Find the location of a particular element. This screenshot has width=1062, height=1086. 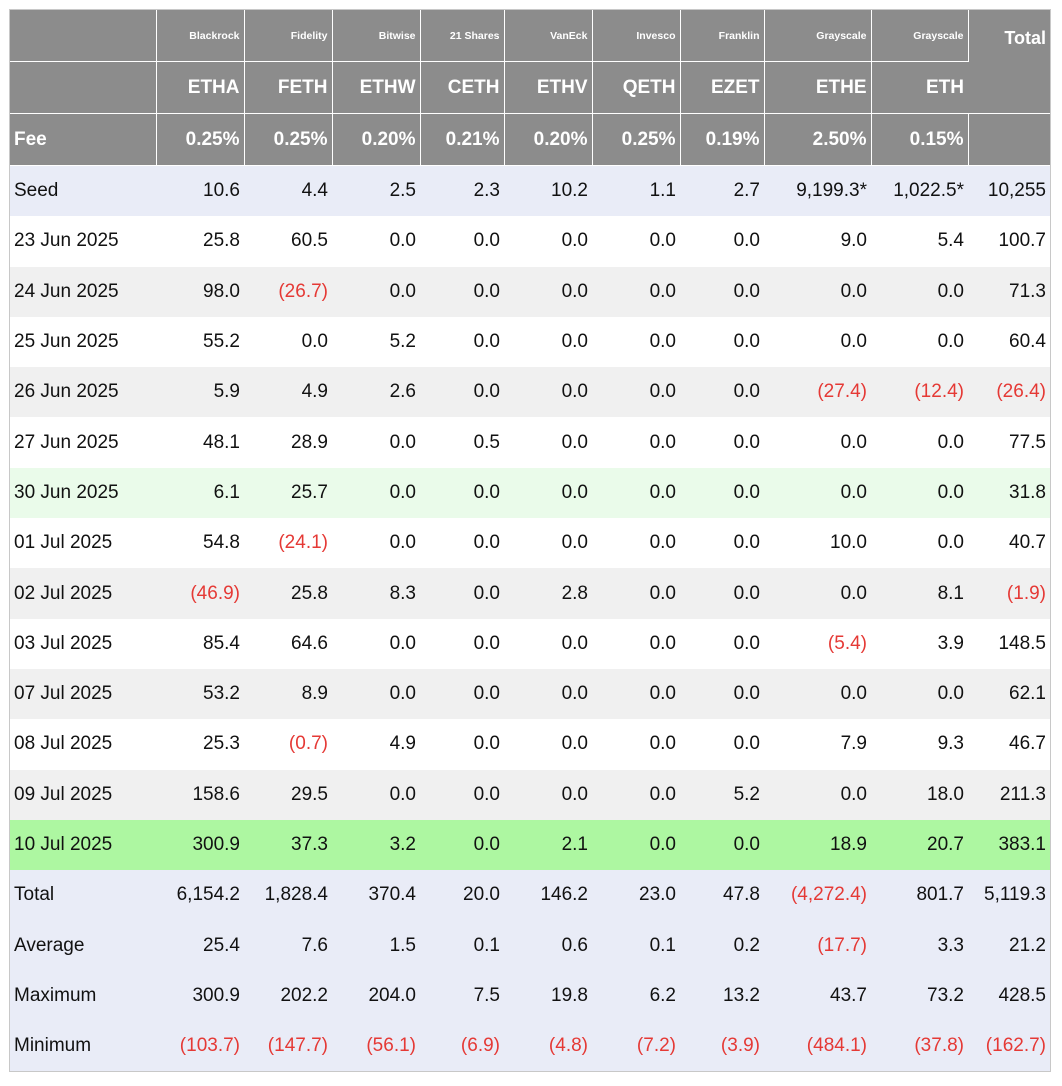

flow-cell: (103.7) is located at coordinates (200, 1046).